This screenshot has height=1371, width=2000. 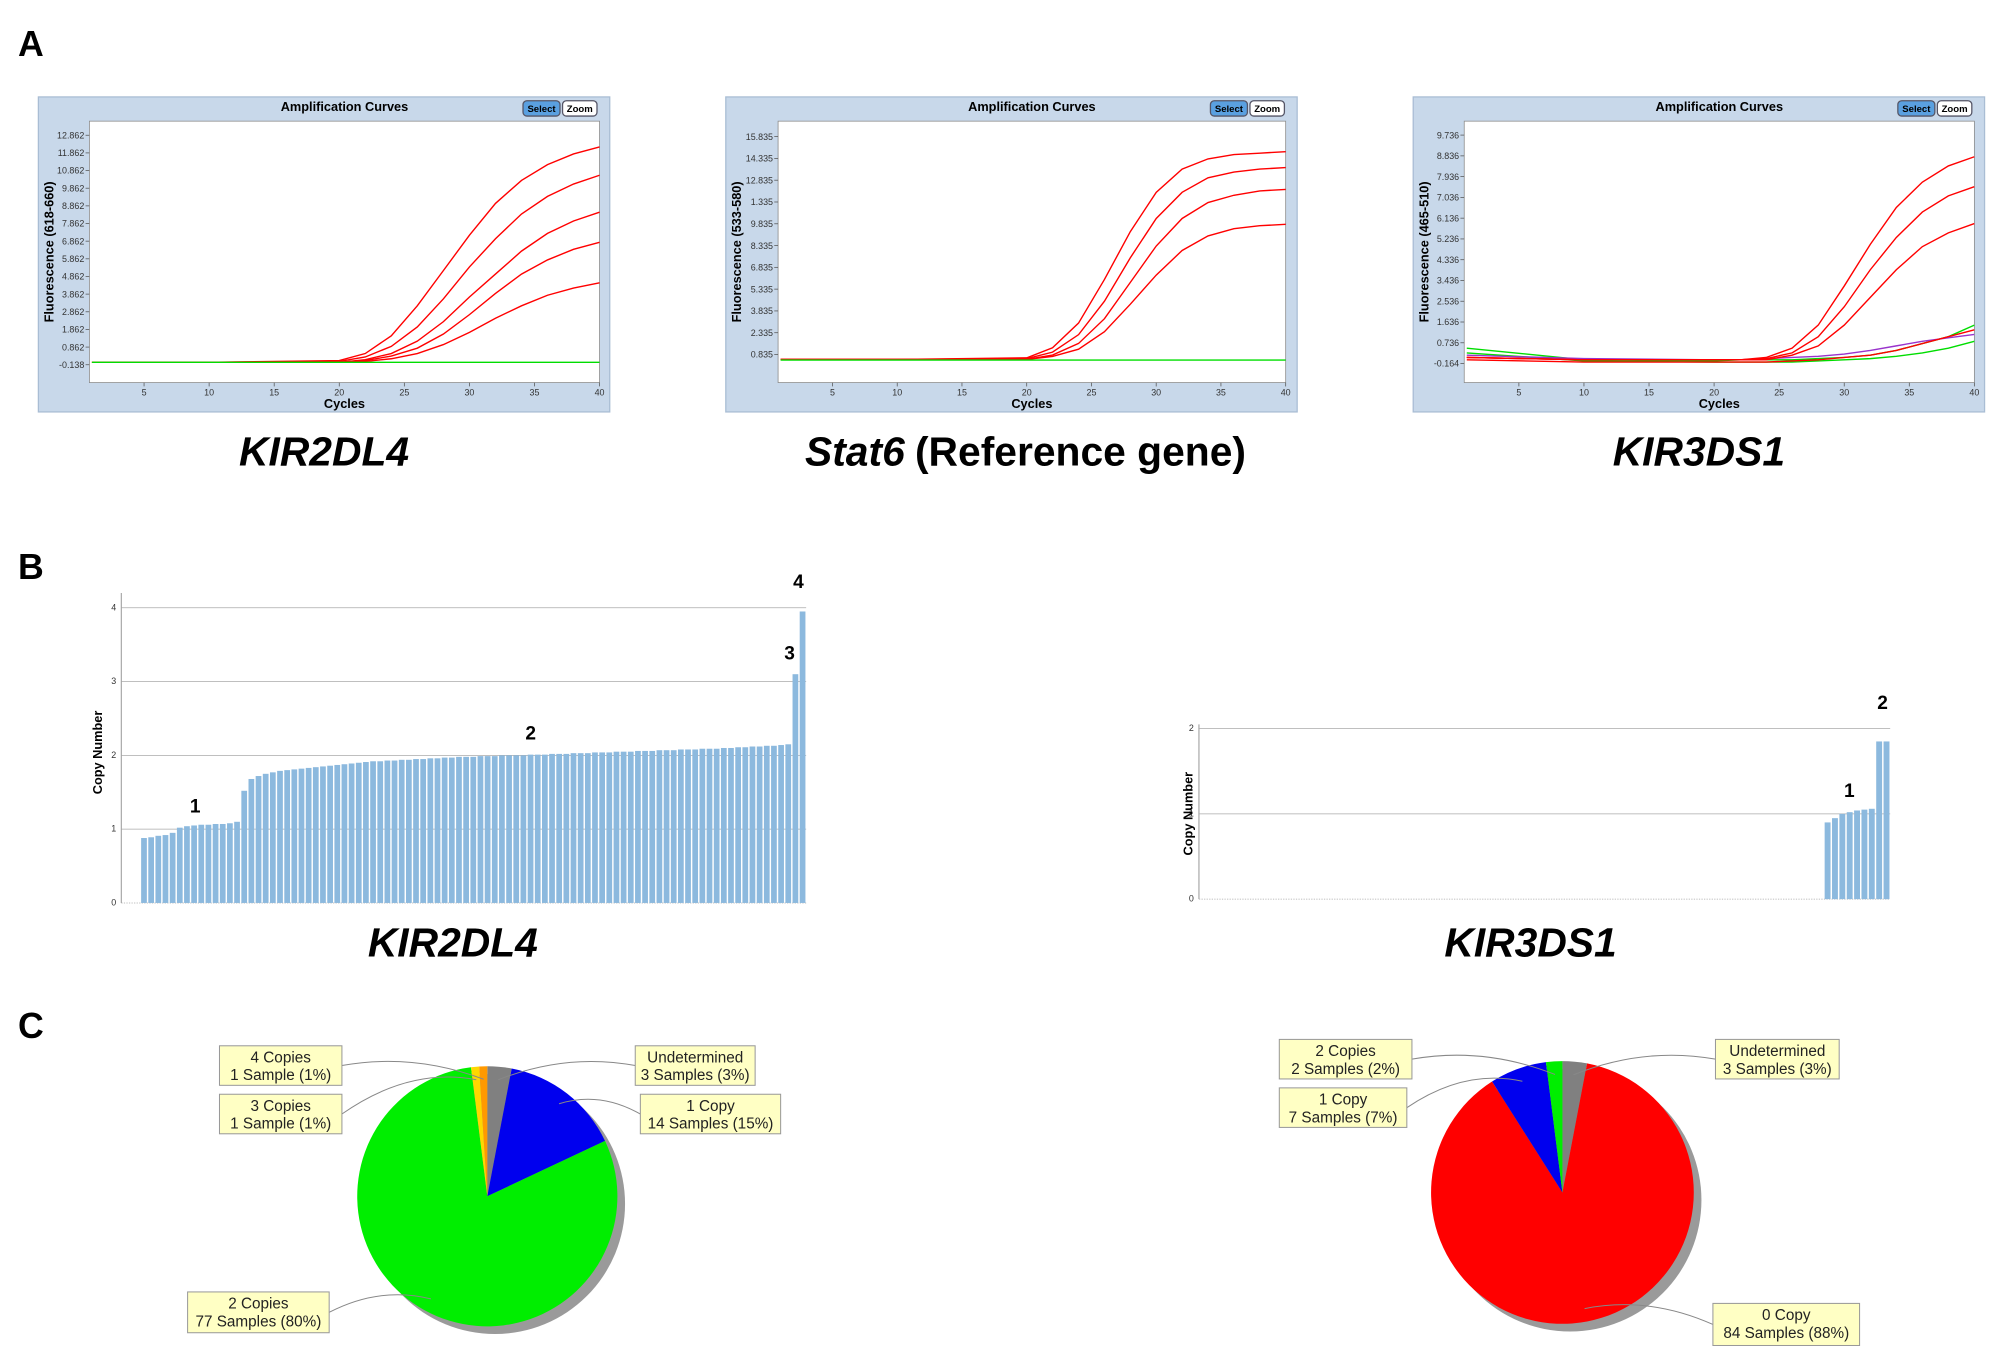 What do you see at coordinates (1849, 791) in the screenshot?
I see `annotation: 1` at bounding box center [1849, 791].